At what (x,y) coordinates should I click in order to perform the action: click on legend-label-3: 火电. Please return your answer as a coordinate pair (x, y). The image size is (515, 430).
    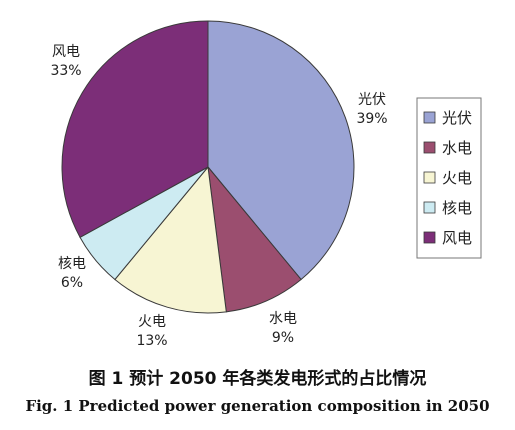
    Looking at the image, I should click on (457, 178).